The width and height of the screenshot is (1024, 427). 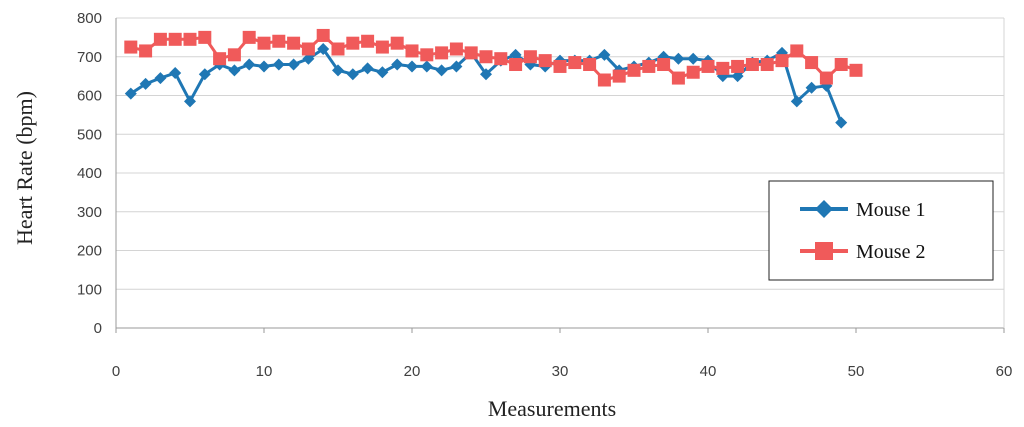 What do you see at coordinates (98, 328) in the screenshot?
I see `y-tick-label: 0` at bounding box center [98, 328].